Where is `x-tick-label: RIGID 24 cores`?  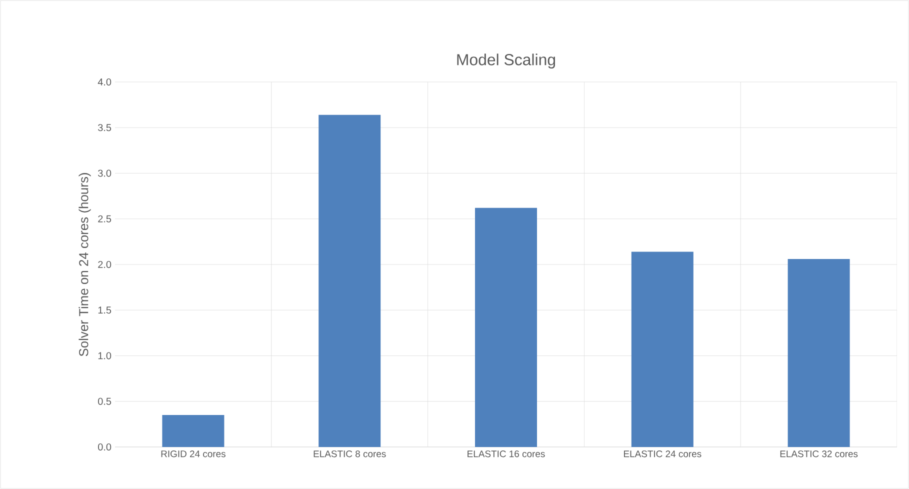
x-tick-label: RIGID 24 cores is located at coordinates (193, 454).